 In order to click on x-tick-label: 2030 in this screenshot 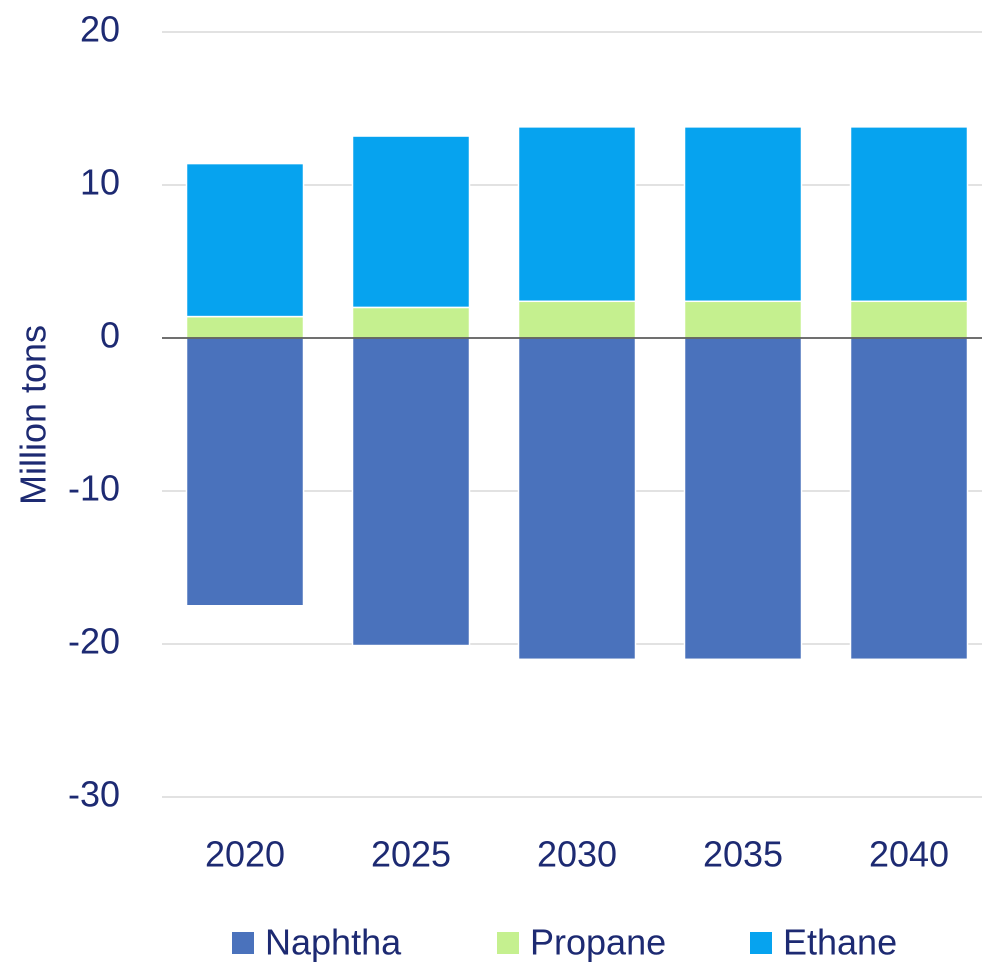, I will do `click(577, 854)`.